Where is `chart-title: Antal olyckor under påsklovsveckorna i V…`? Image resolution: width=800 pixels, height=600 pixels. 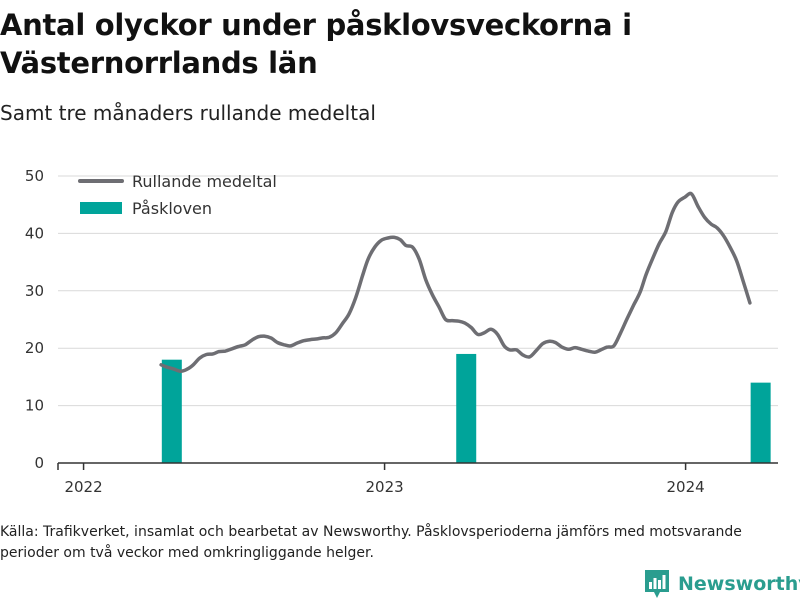 chart-title: Antal olyckor under påsklovsveckorna i V… is located at coordinates (316, 44).